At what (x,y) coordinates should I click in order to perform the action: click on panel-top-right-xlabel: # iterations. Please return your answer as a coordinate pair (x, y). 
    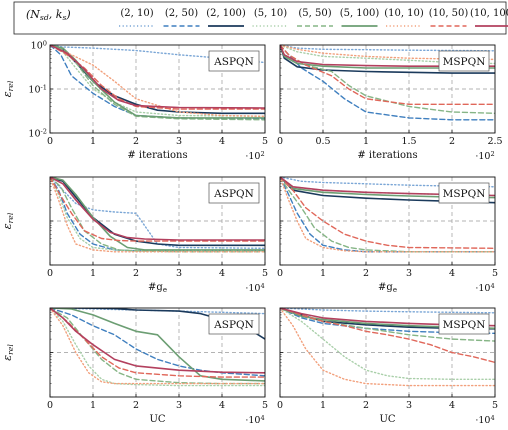
    Looking at the image, I should click on (387, 155).